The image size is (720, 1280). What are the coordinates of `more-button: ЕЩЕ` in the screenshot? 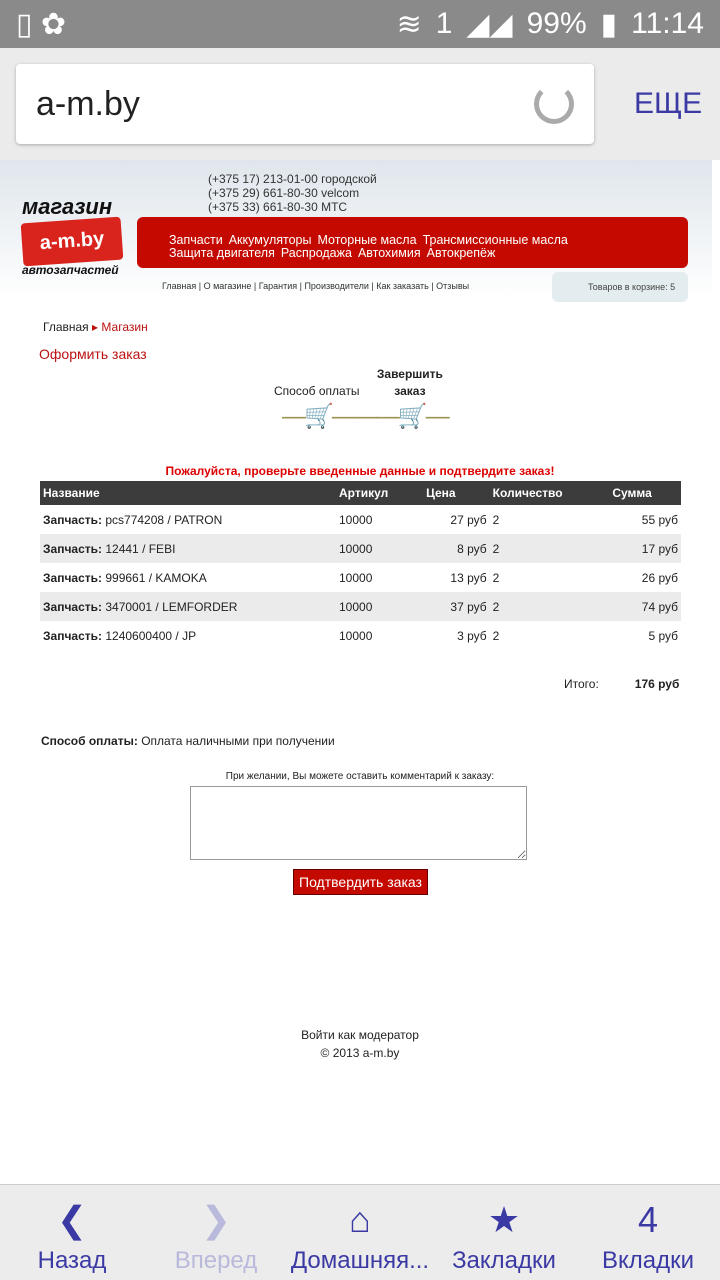 It's located at (668, 103).